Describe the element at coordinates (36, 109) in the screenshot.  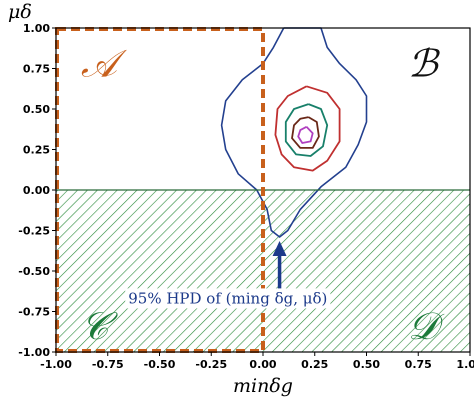
I see `y-tick-label: 0.50` at that location.